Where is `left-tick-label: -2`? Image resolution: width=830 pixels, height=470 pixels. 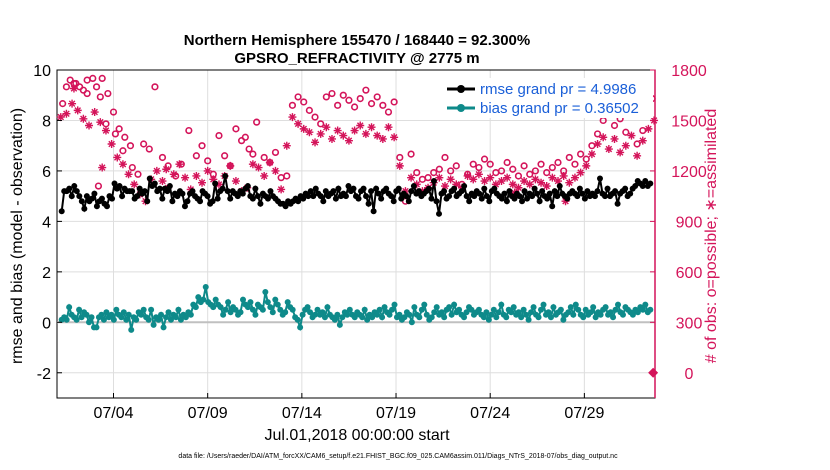
left-tick-label: -2 is located at coordinates (44, 374).